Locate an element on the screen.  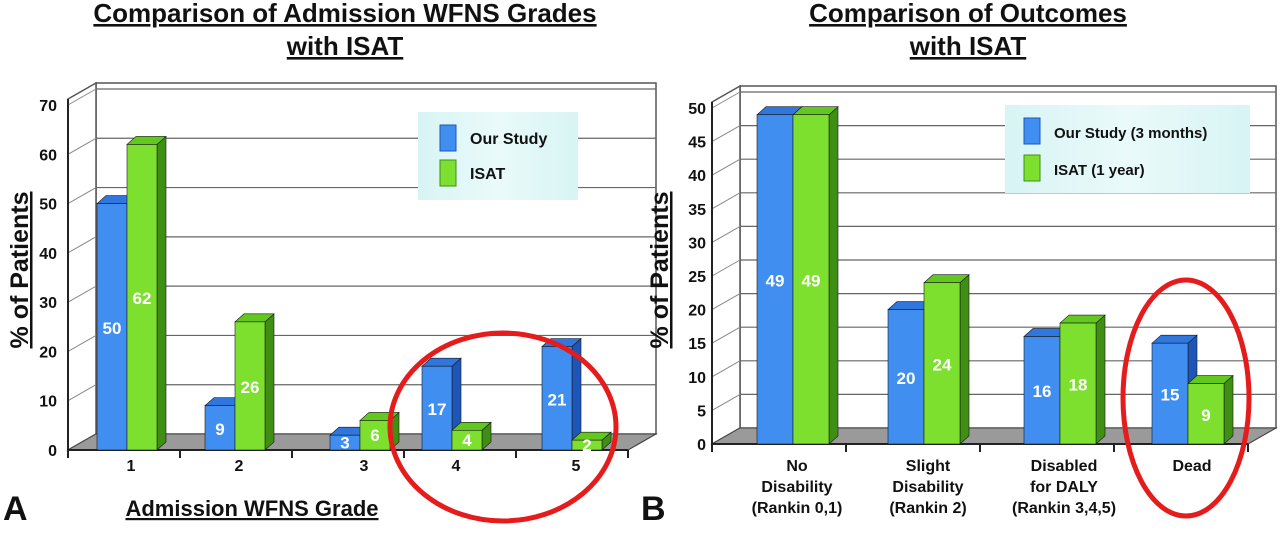
panel-a-data-label: 62 is located at coordinates (142, 298).